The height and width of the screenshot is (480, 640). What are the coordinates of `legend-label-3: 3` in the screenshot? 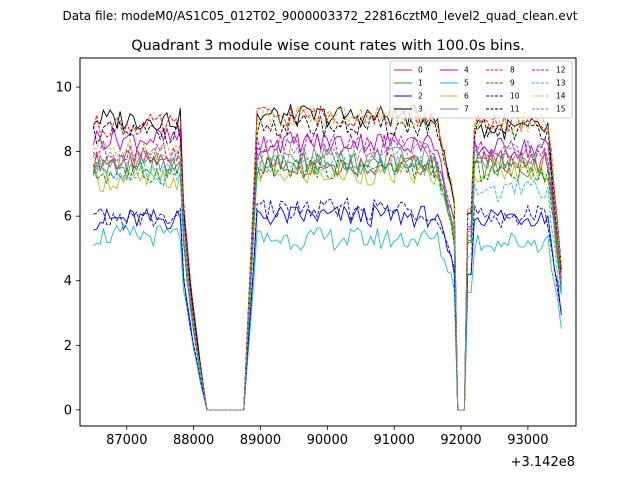 It's located at (420, 109).